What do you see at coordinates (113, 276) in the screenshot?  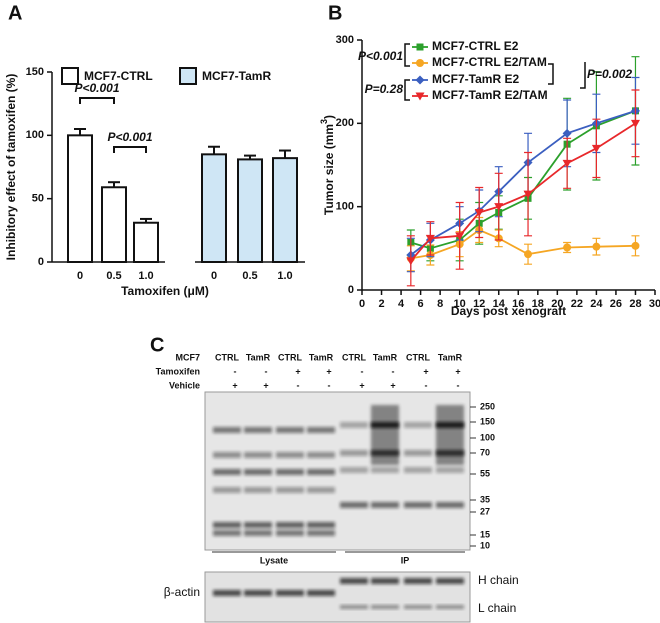 I see `x-tick-label: 0.5` at bounding box center [113, 276].